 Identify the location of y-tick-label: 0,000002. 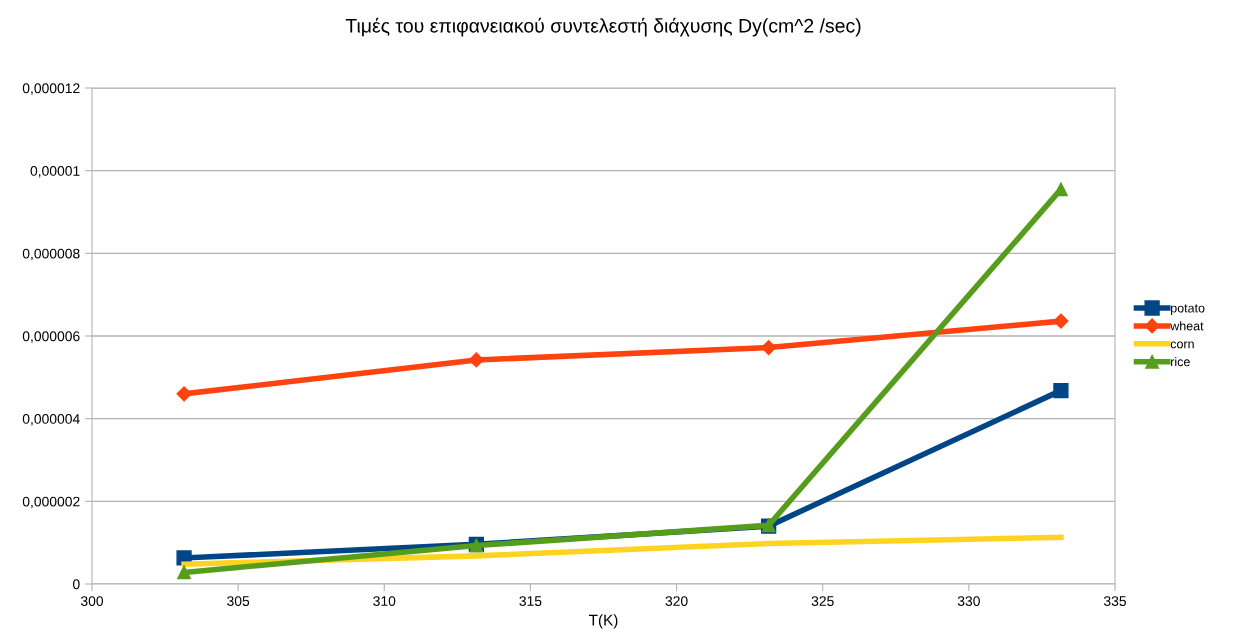
(51, 502).